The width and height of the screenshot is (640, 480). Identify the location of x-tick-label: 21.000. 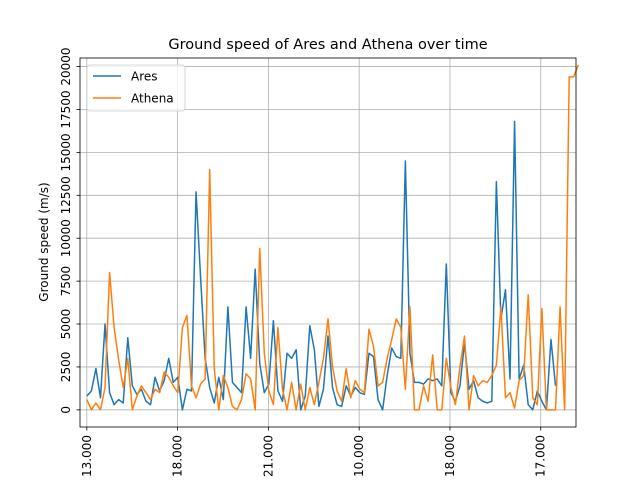
(268, 456).